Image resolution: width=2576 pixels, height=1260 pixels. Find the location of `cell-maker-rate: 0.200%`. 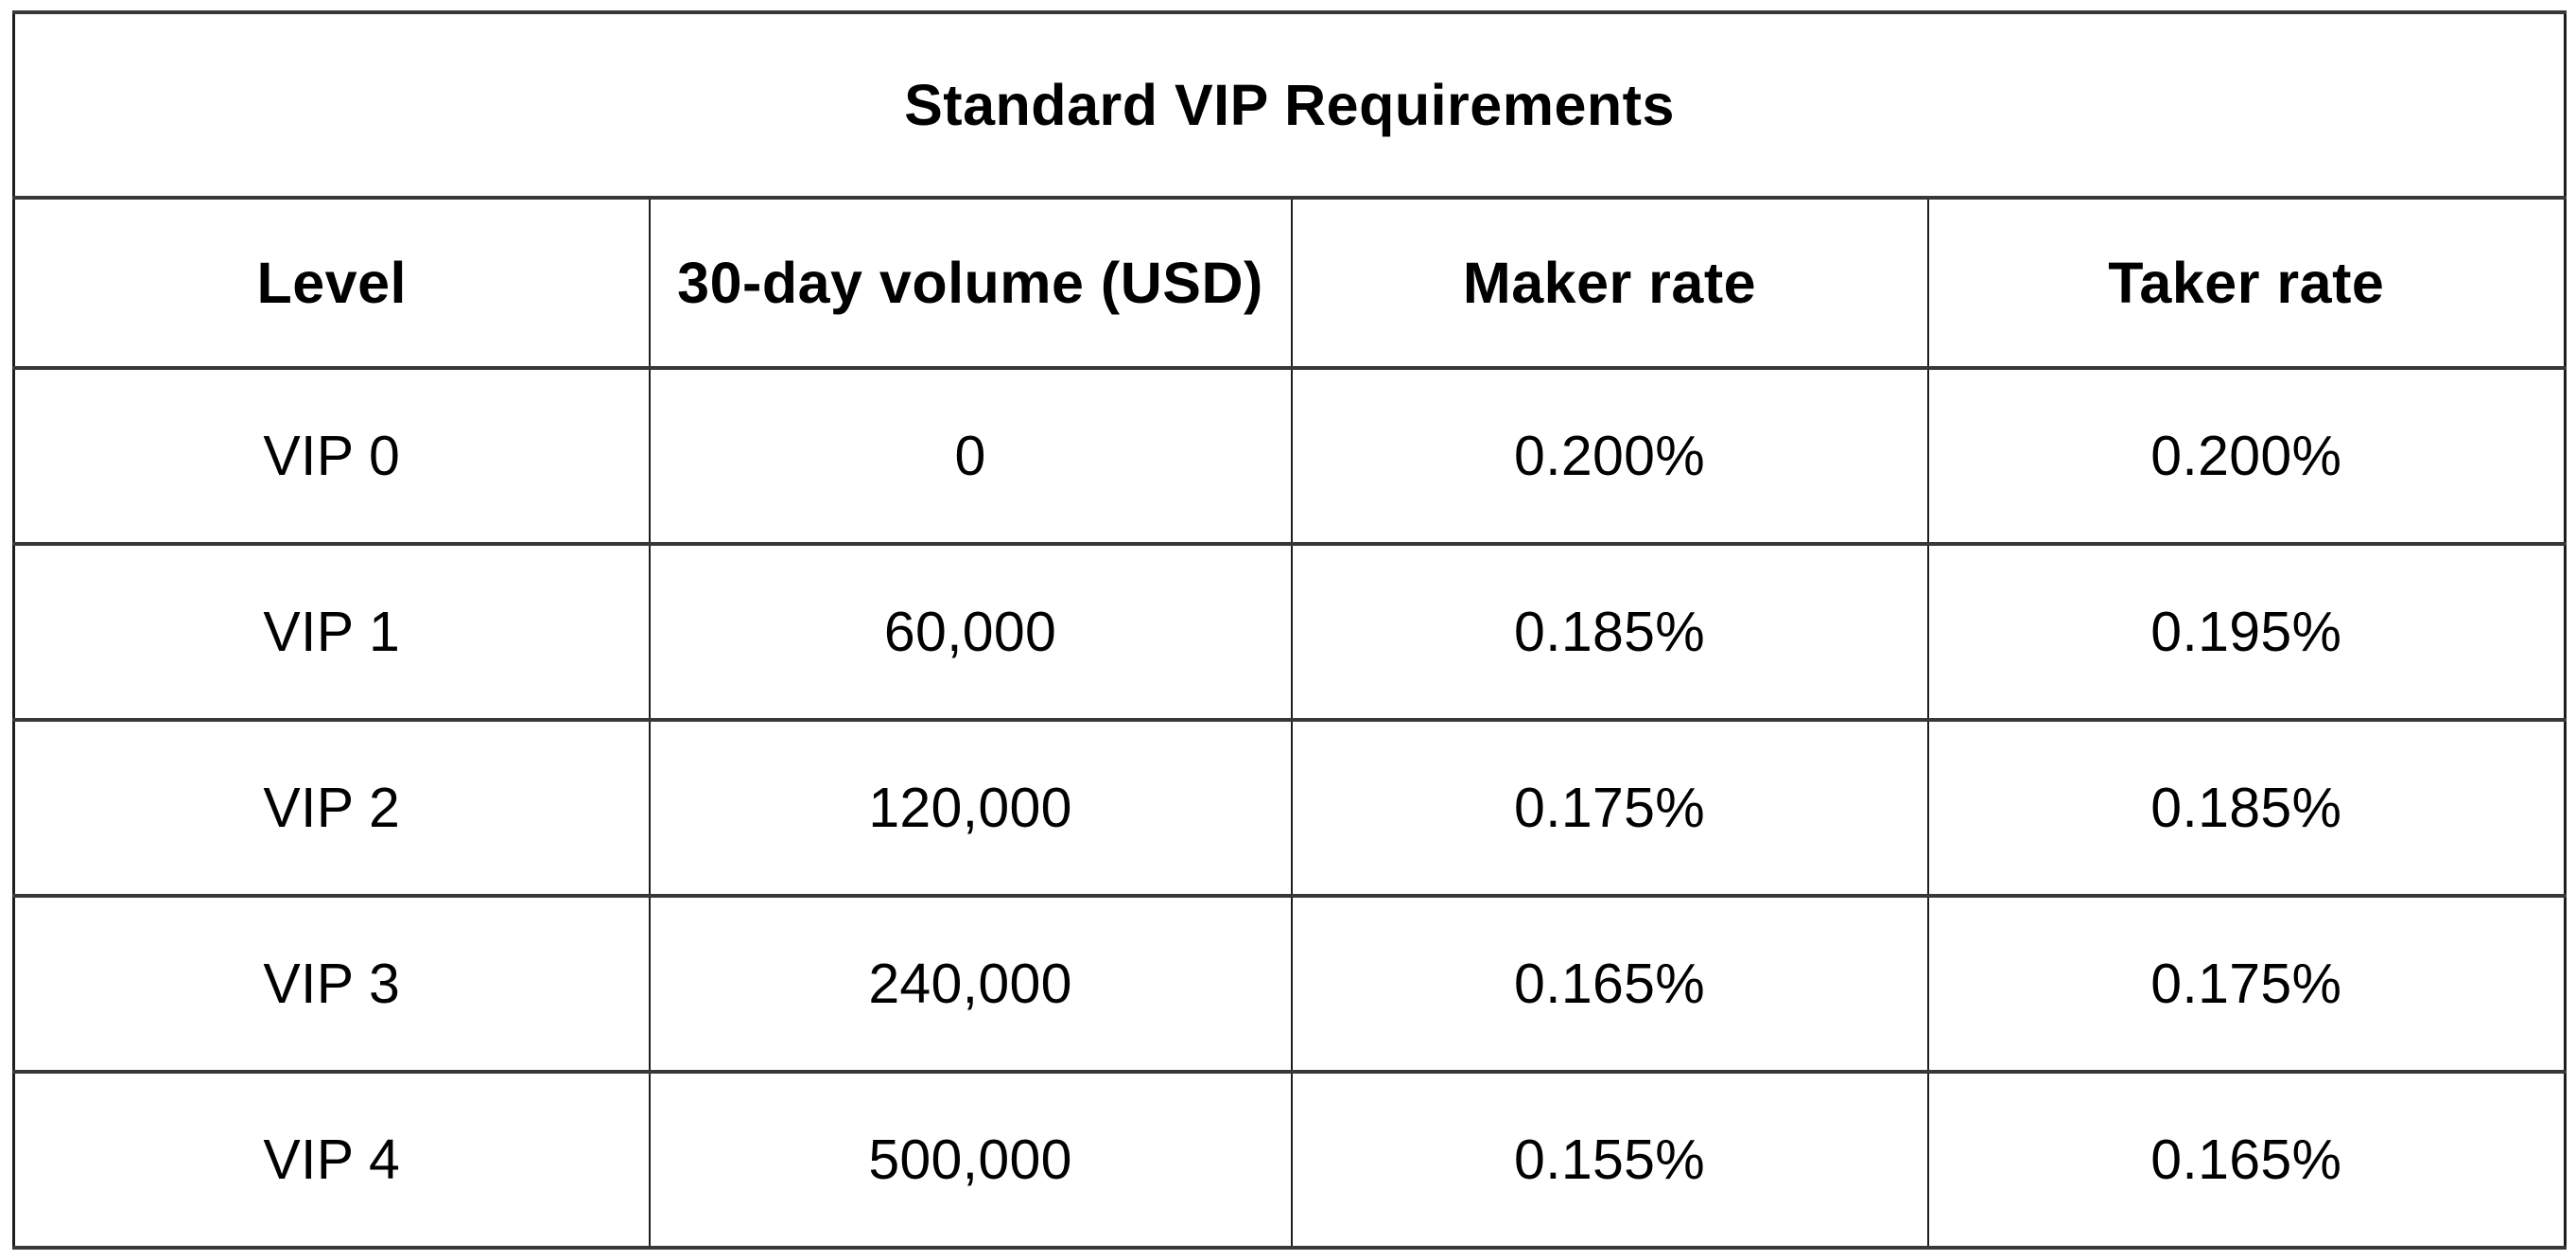

cell-maker-rate: 0.200% is located at coordinates (1609, 456).